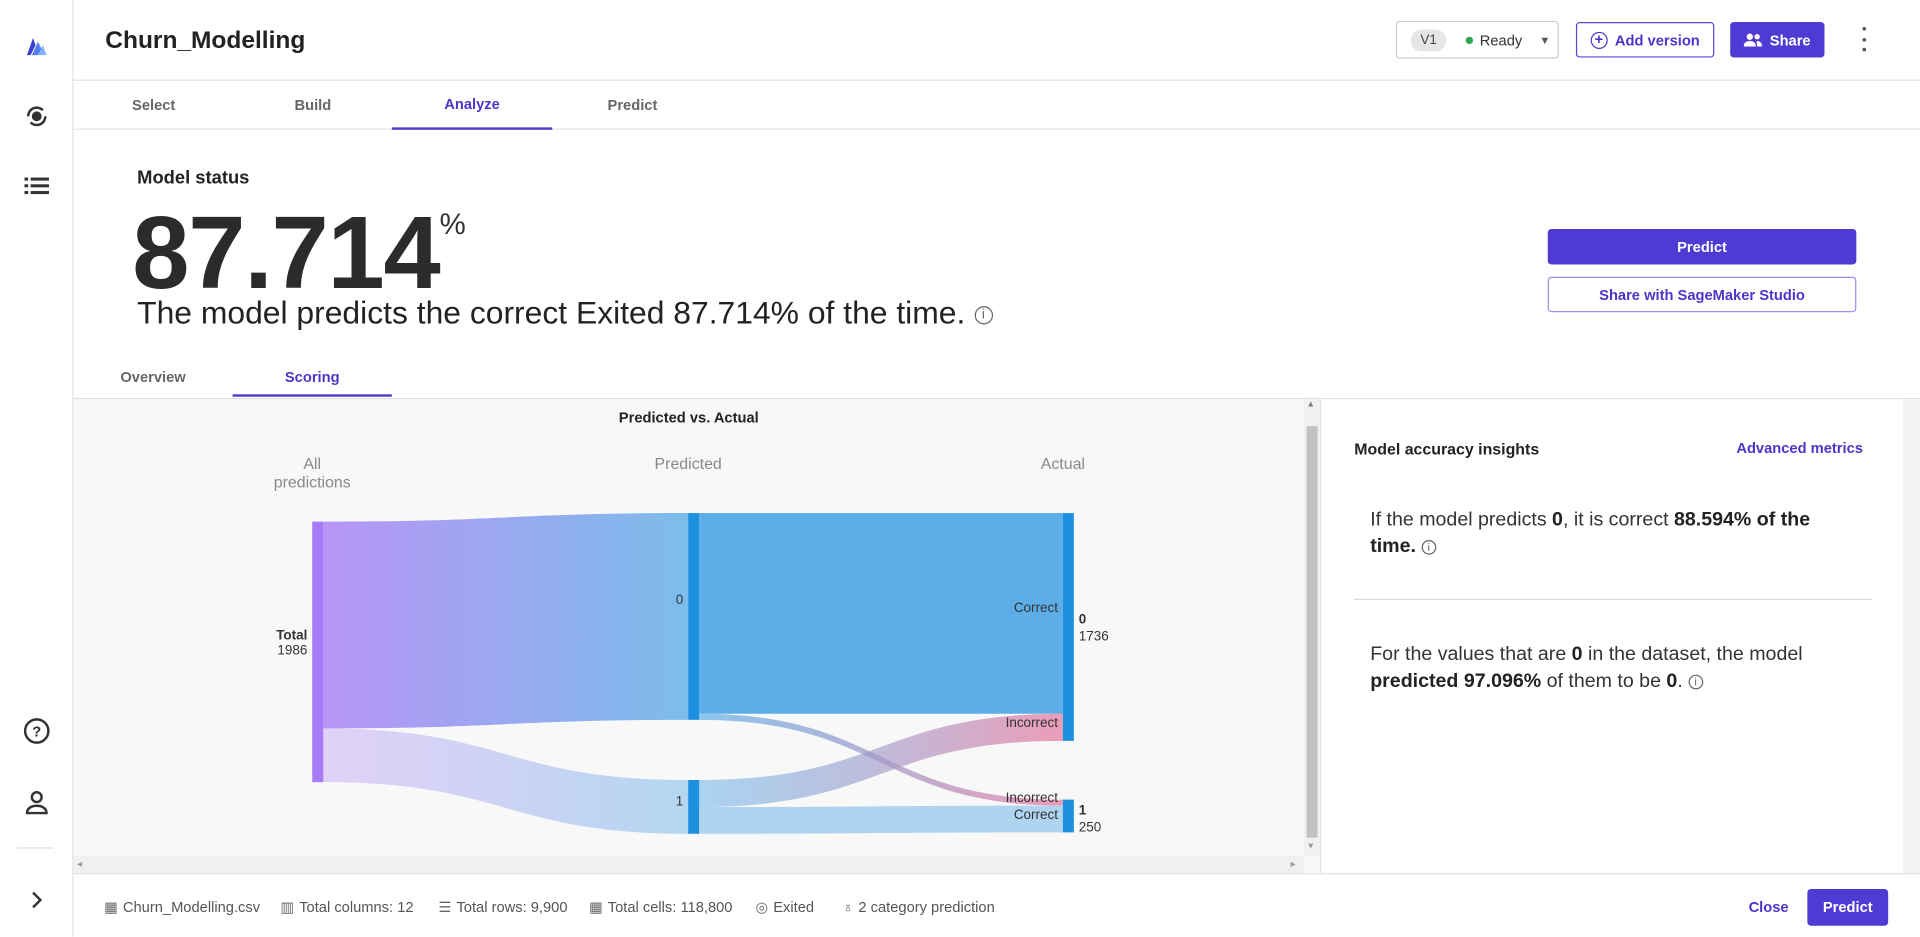  What do you see at coordinates (36, 116) in the screenshot?
I see `model-cycle-icon` at bounding box center [36, 116].